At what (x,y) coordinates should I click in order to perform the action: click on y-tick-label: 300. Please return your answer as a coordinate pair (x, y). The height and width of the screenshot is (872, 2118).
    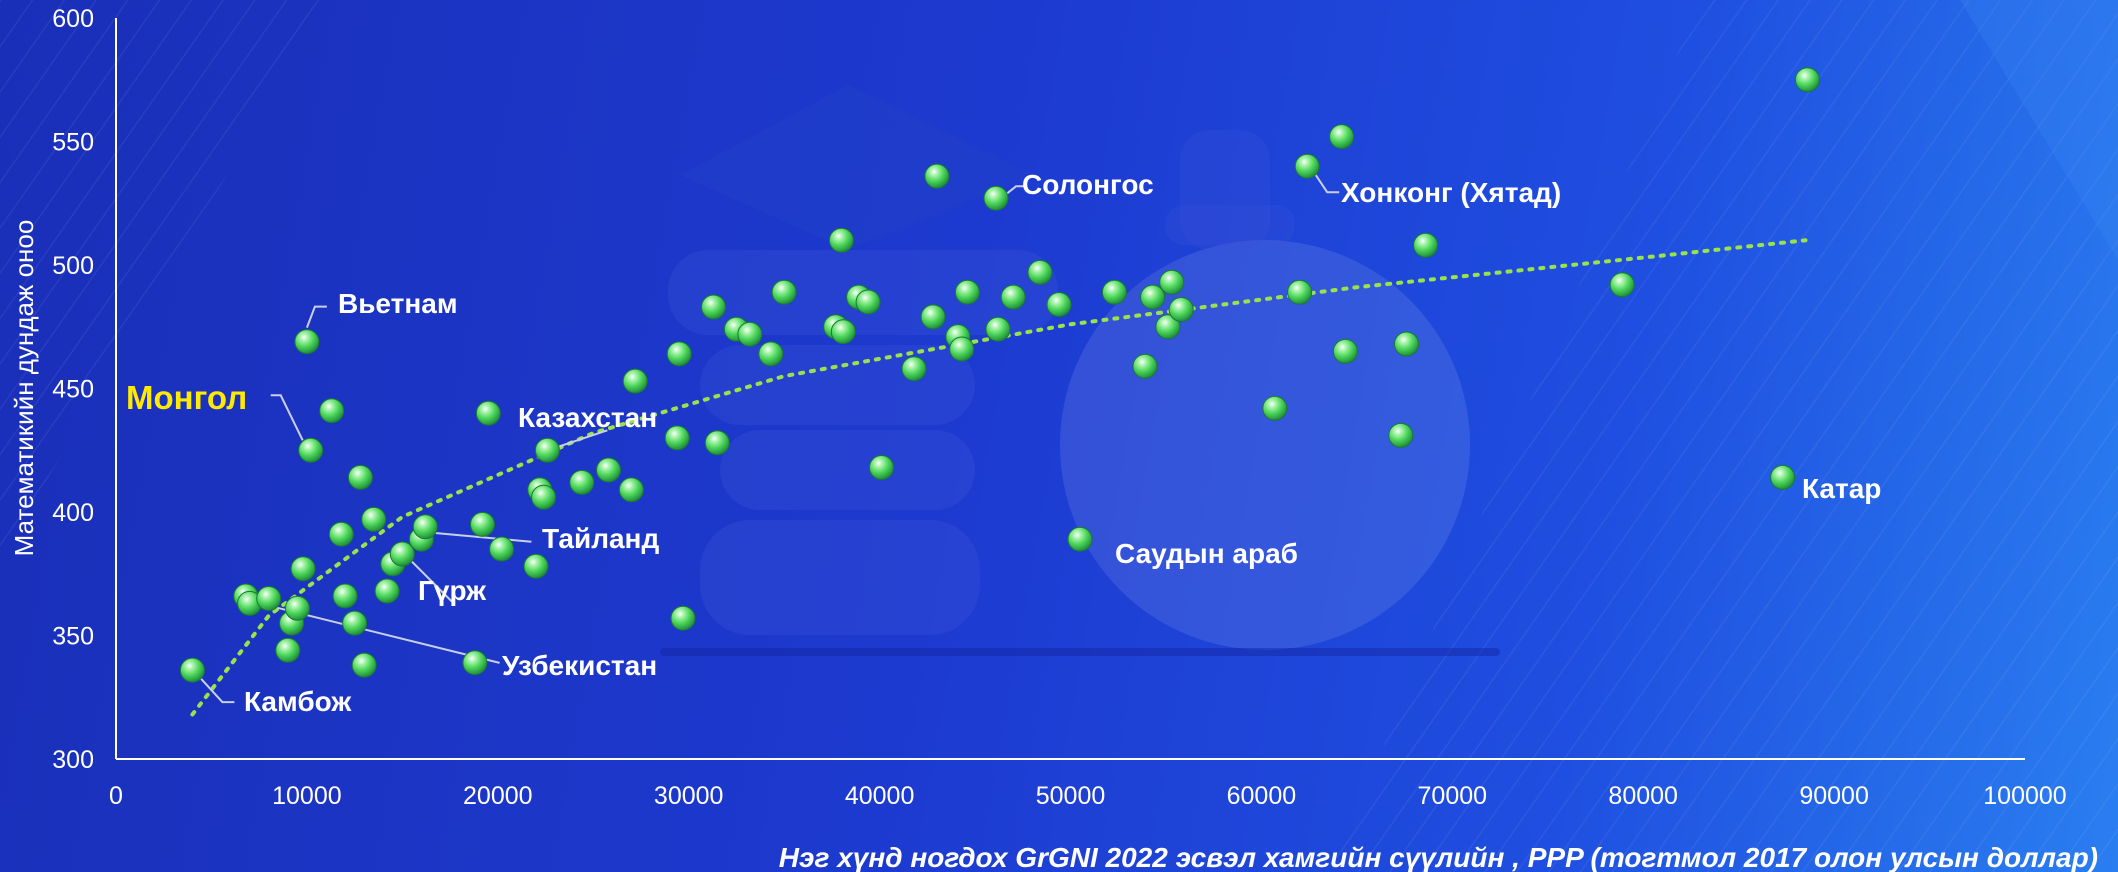
    Looking at the image, I should click on (73, 760).